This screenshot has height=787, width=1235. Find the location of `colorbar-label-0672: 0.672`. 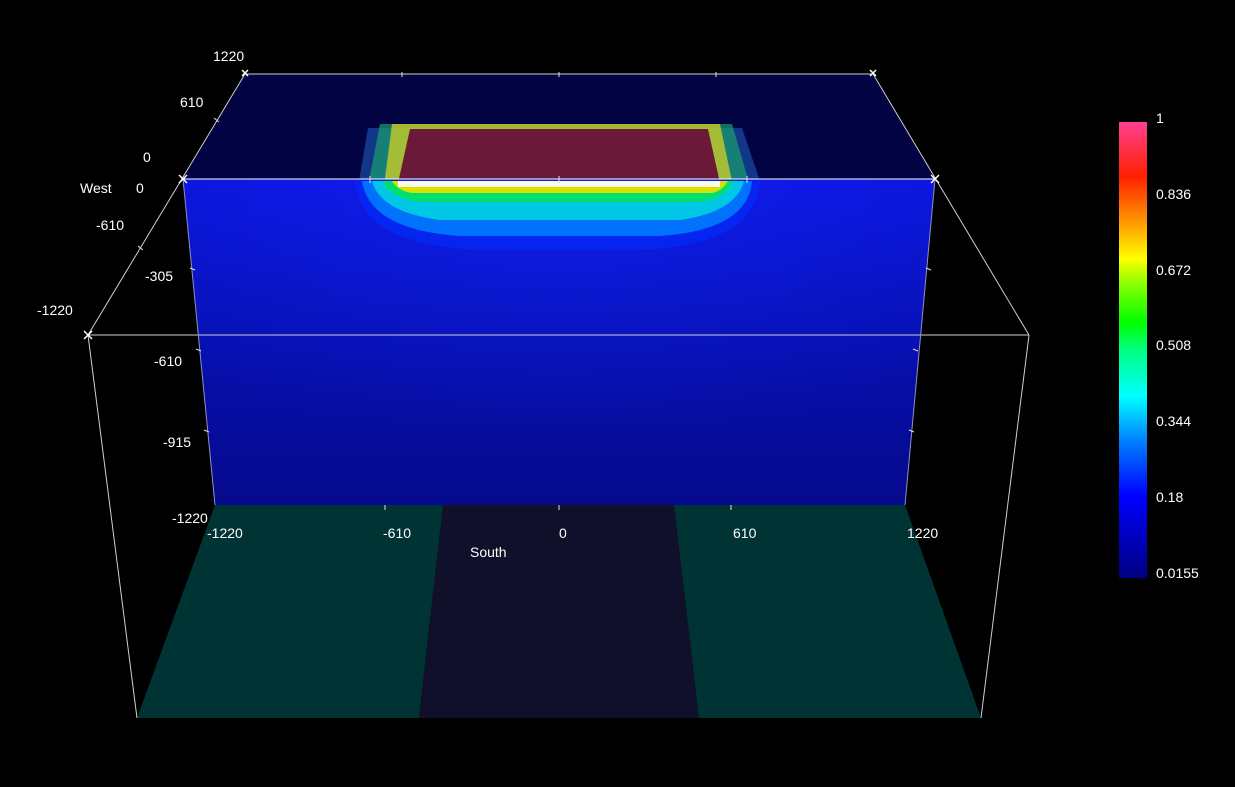

colorbar-label-0672: 0.672 is located at coordinates (1174, 270).